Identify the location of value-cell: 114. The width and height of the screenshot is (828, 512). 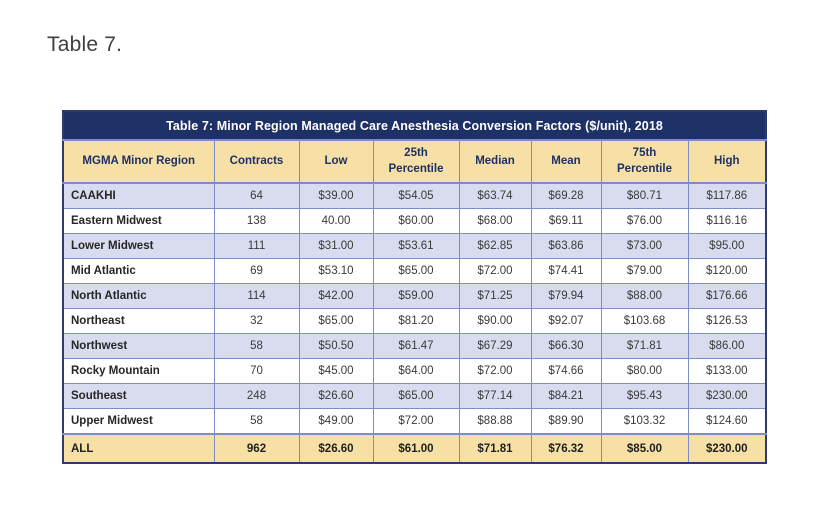
(256, 296).